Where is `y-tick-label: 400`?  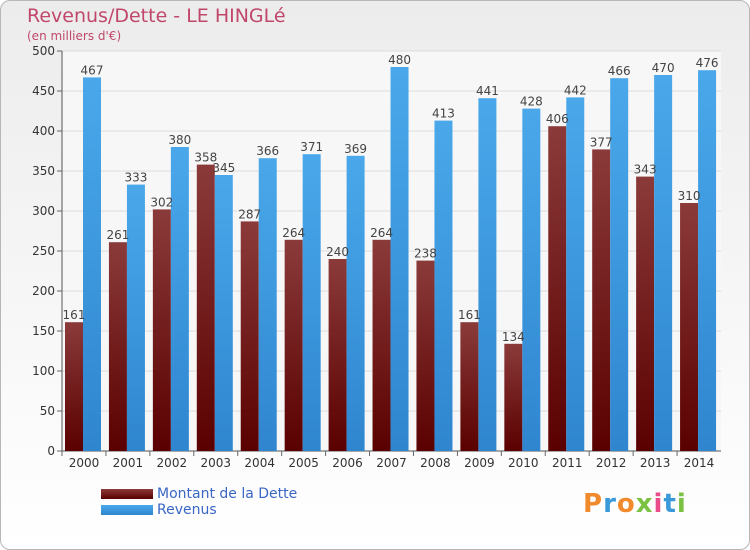 y-tick-label: 400 is located at coordinates (43, 131).